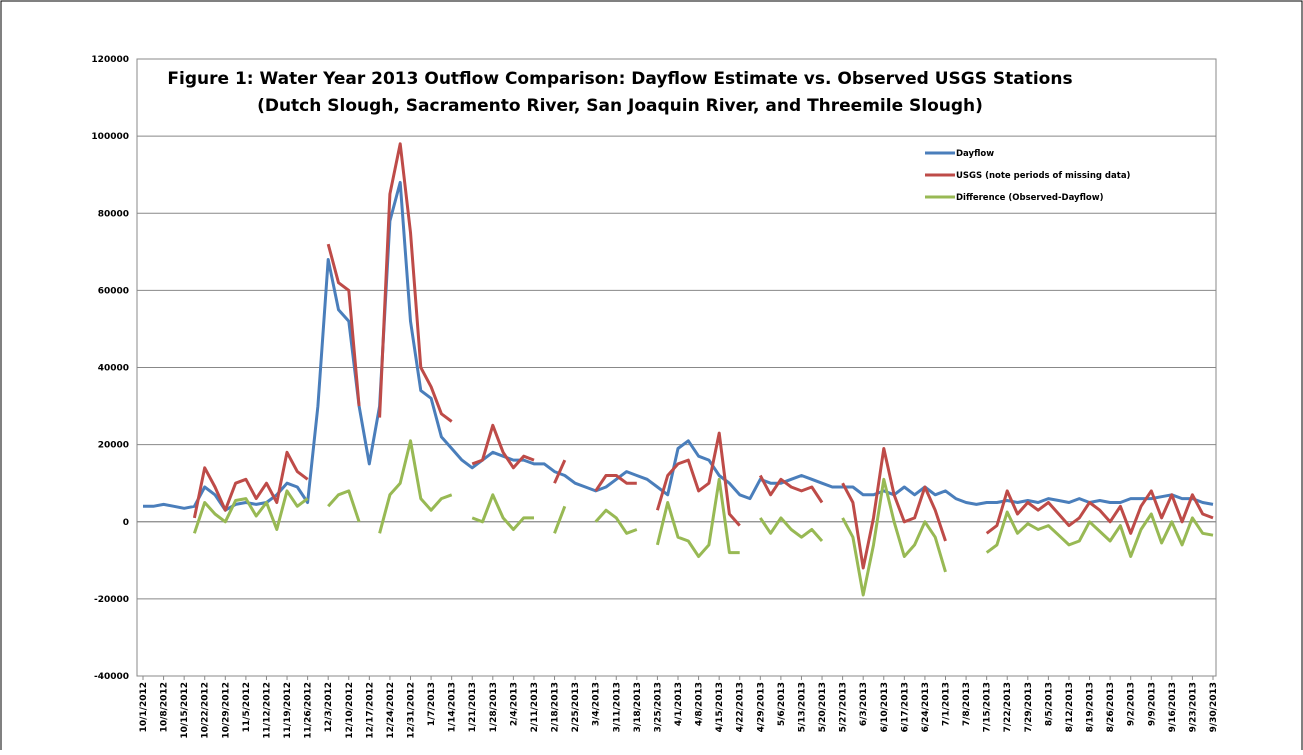  Describe the element at coordinates (1132, 704) in the screenshot. I see `x-tick-label: 9/2/2013` at that location.